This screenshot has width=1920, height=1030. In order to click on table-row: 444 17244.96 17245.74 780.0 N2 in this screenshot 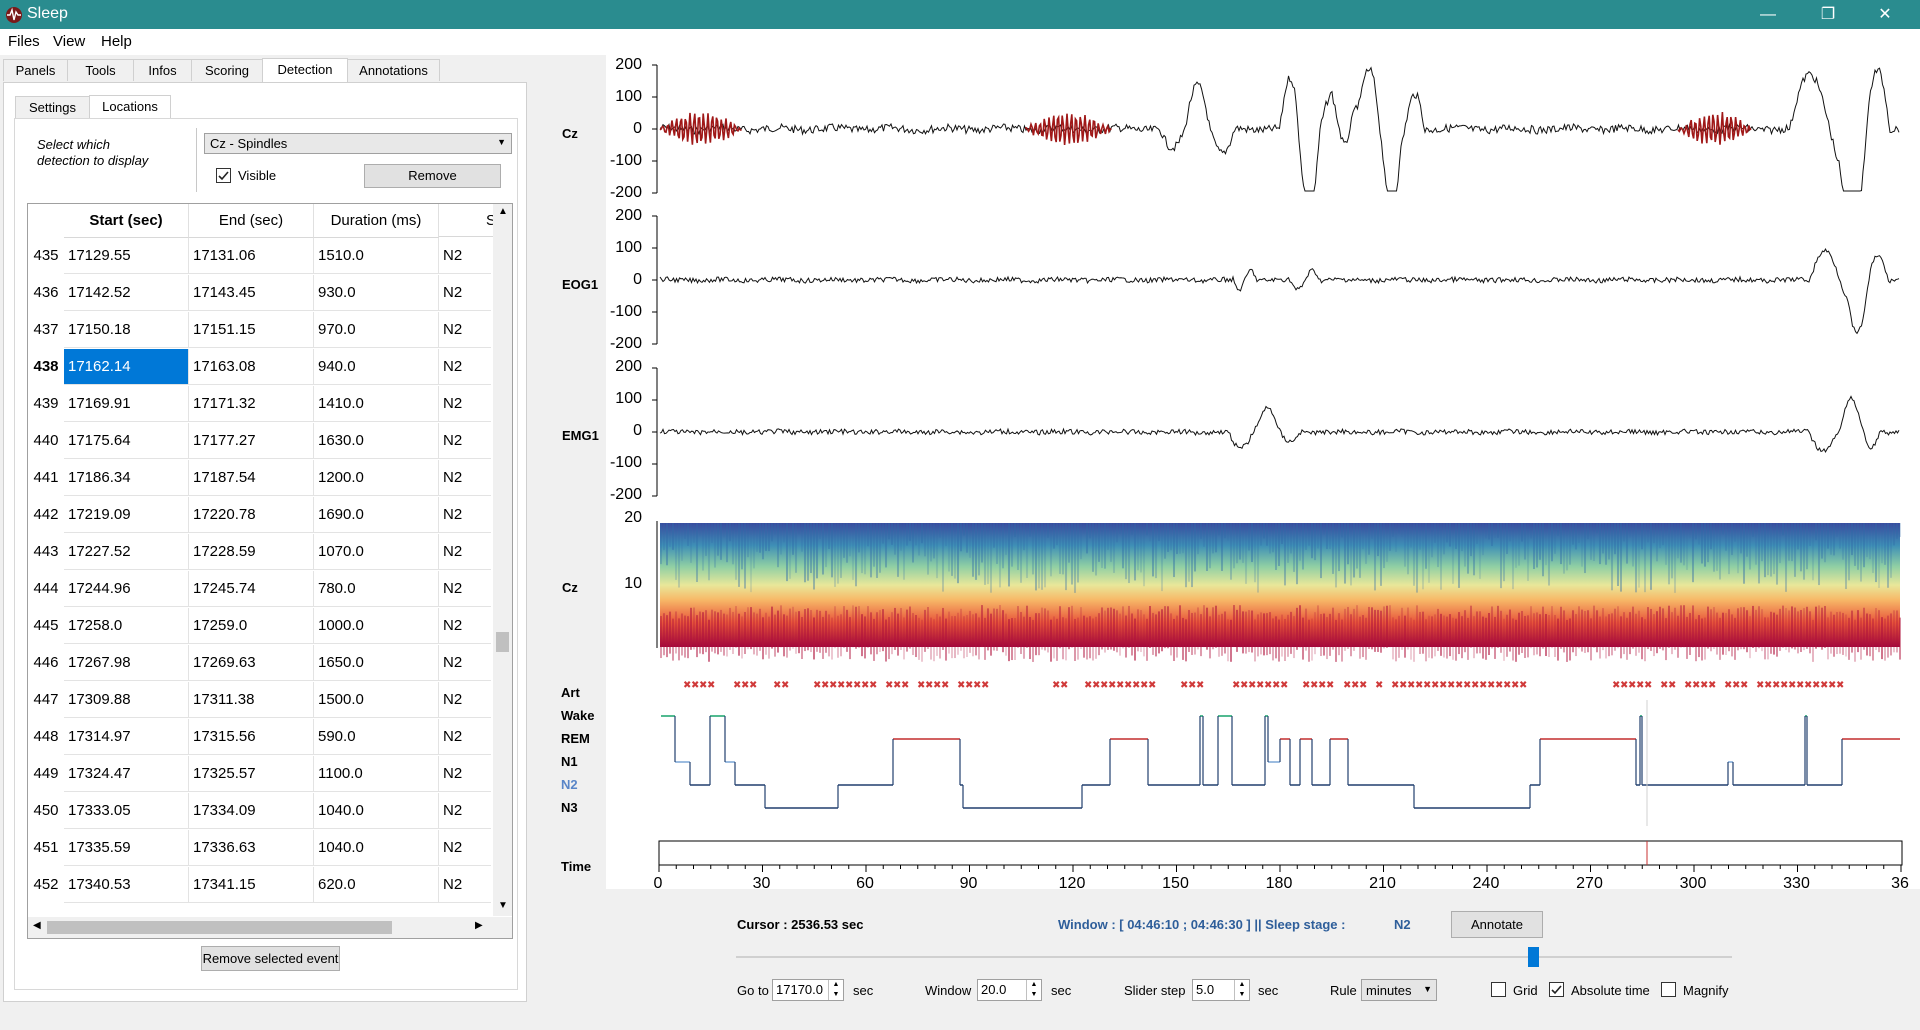, I will do `click(259, 589)`.